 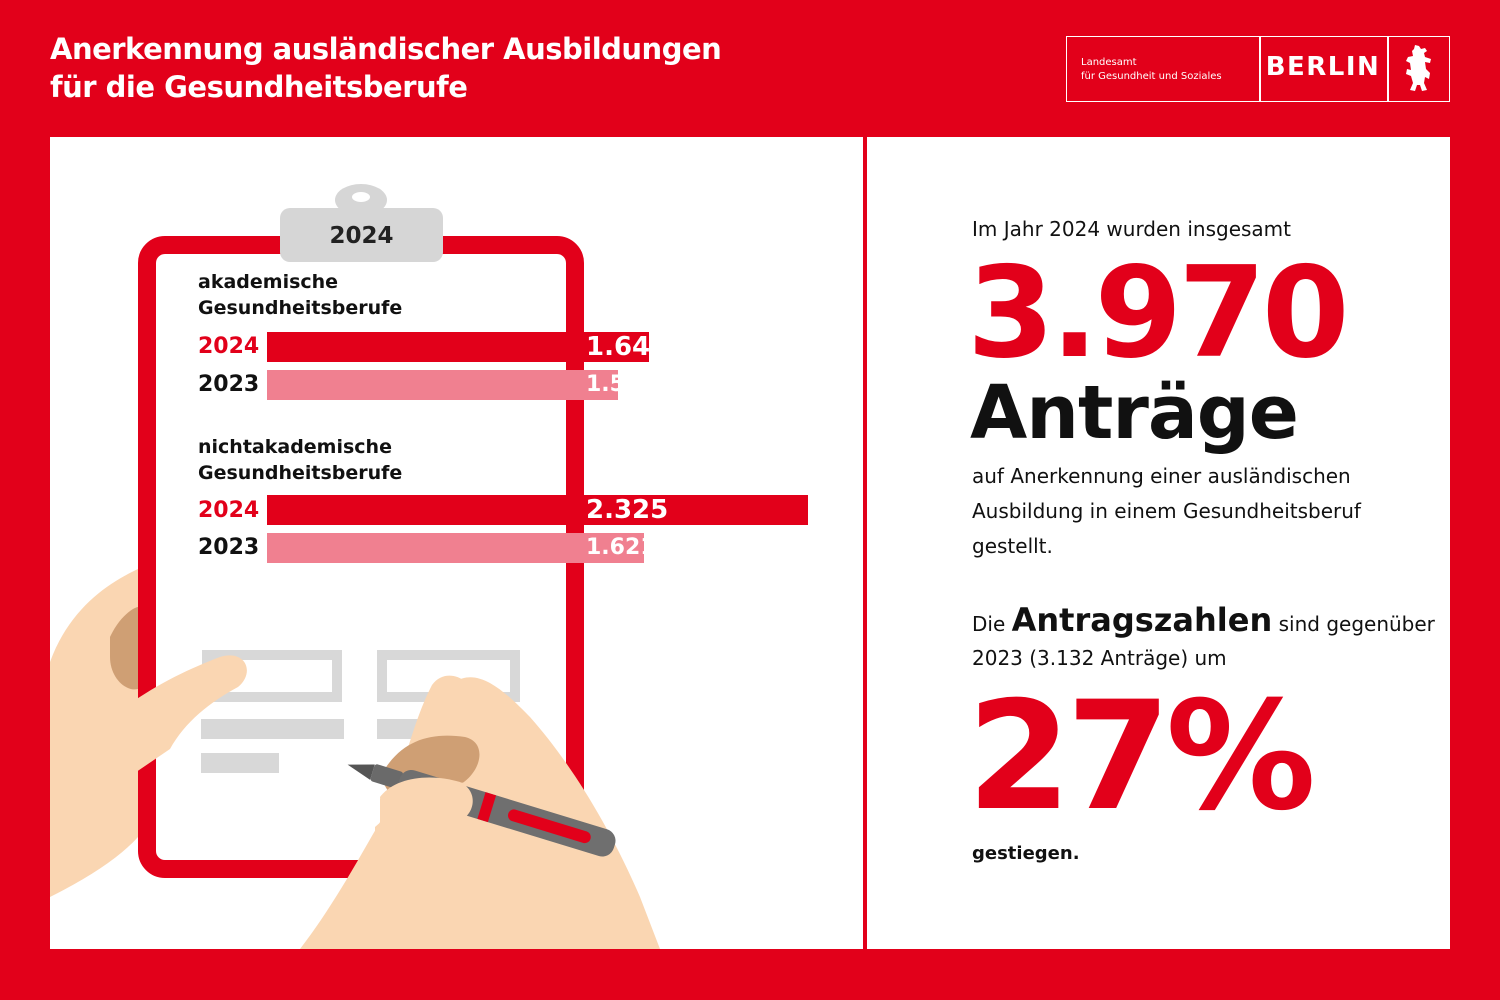 I want to click on year-label-non-academic-2023: 2023, so click(x=229, y=547).